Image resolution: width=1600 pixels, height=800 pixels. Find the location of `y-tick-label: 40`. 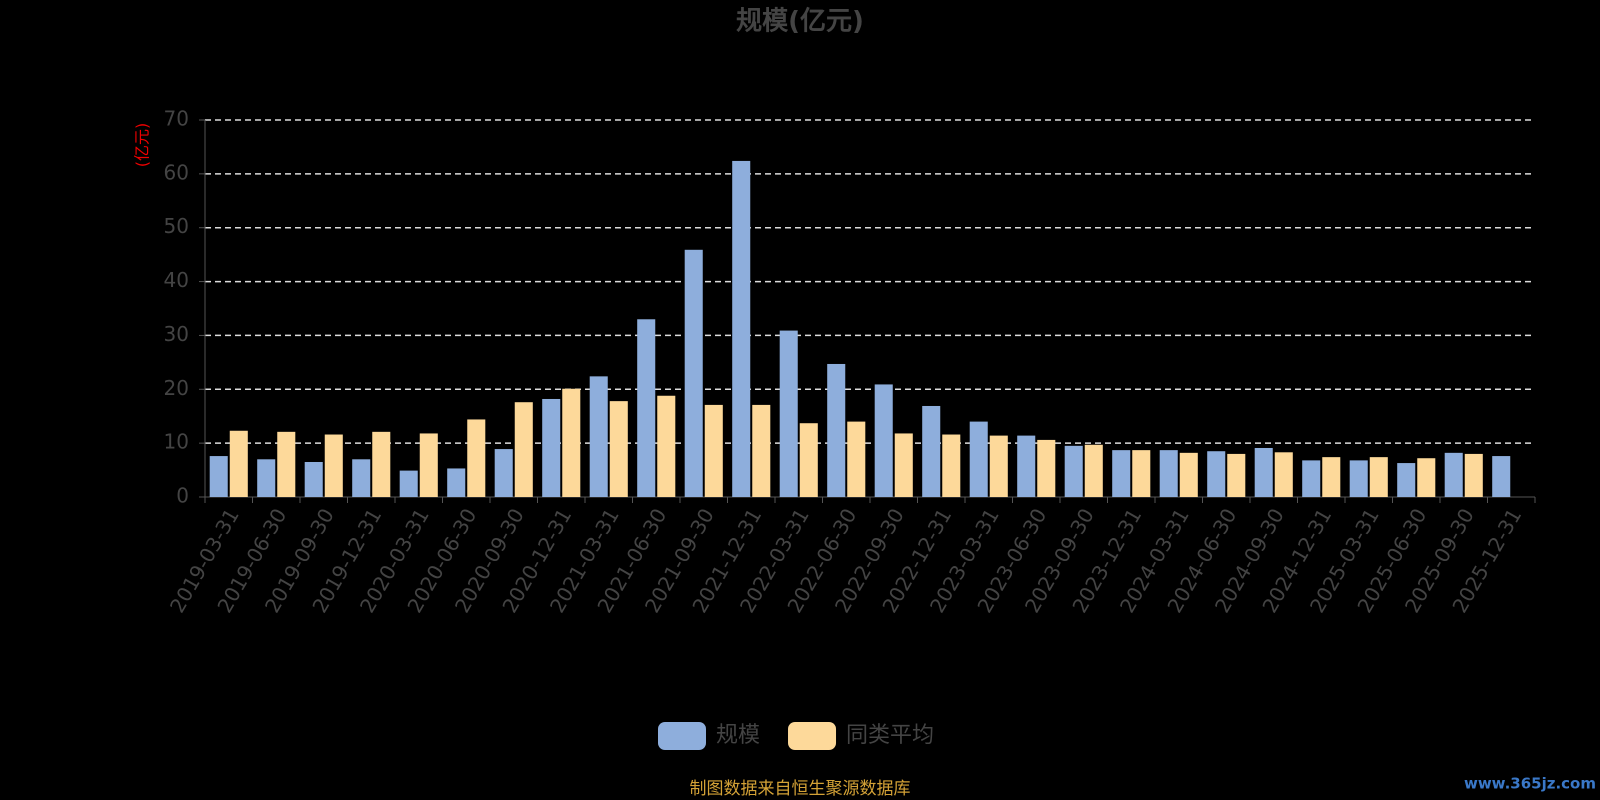

y-tick-label: 40 is located at coordinates (176, 280).